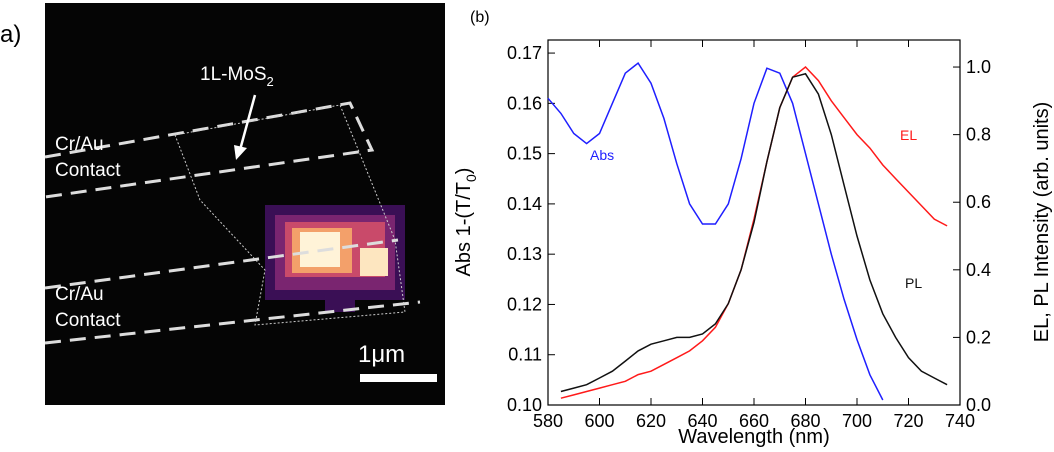  Describe the element at coordinates (464, 229) in the screenshot. I see `y-title-text: Abs 1-(T/T` at that location.